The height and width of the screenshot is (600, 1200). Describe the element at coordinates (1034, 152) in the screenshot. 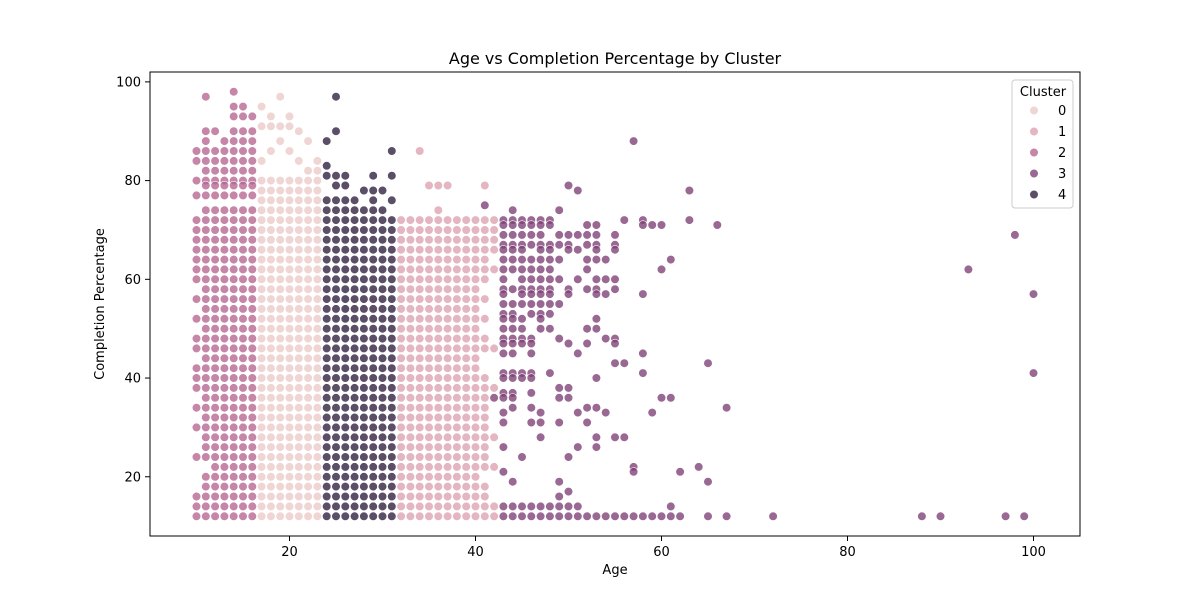

I see `legend-marker` at that location.